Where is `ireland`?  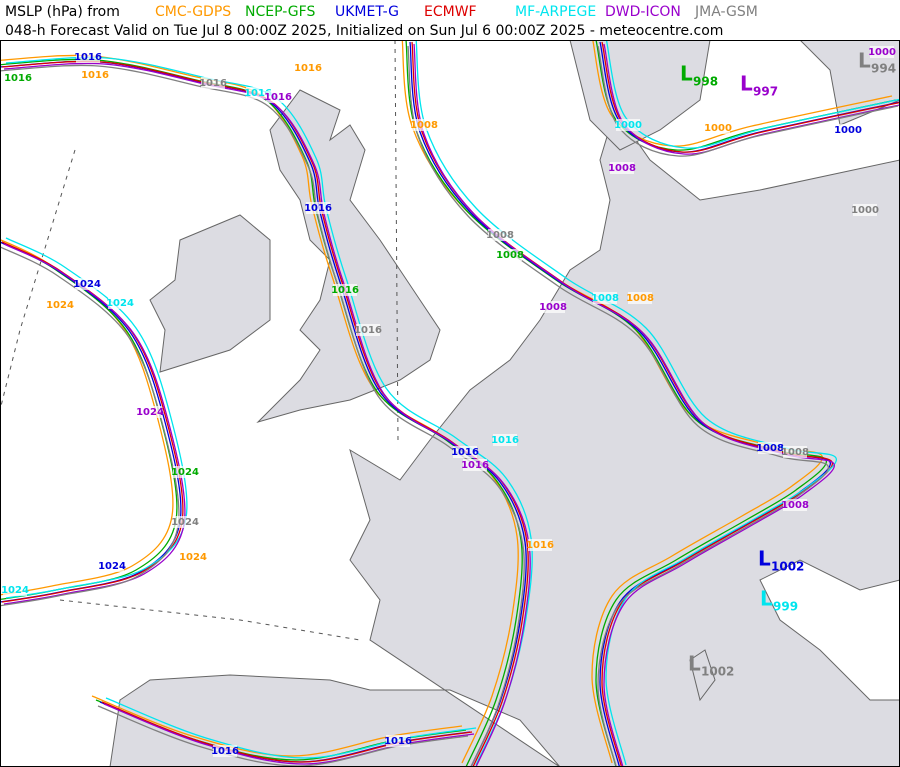
ireland is located at coordinates (210, 293).